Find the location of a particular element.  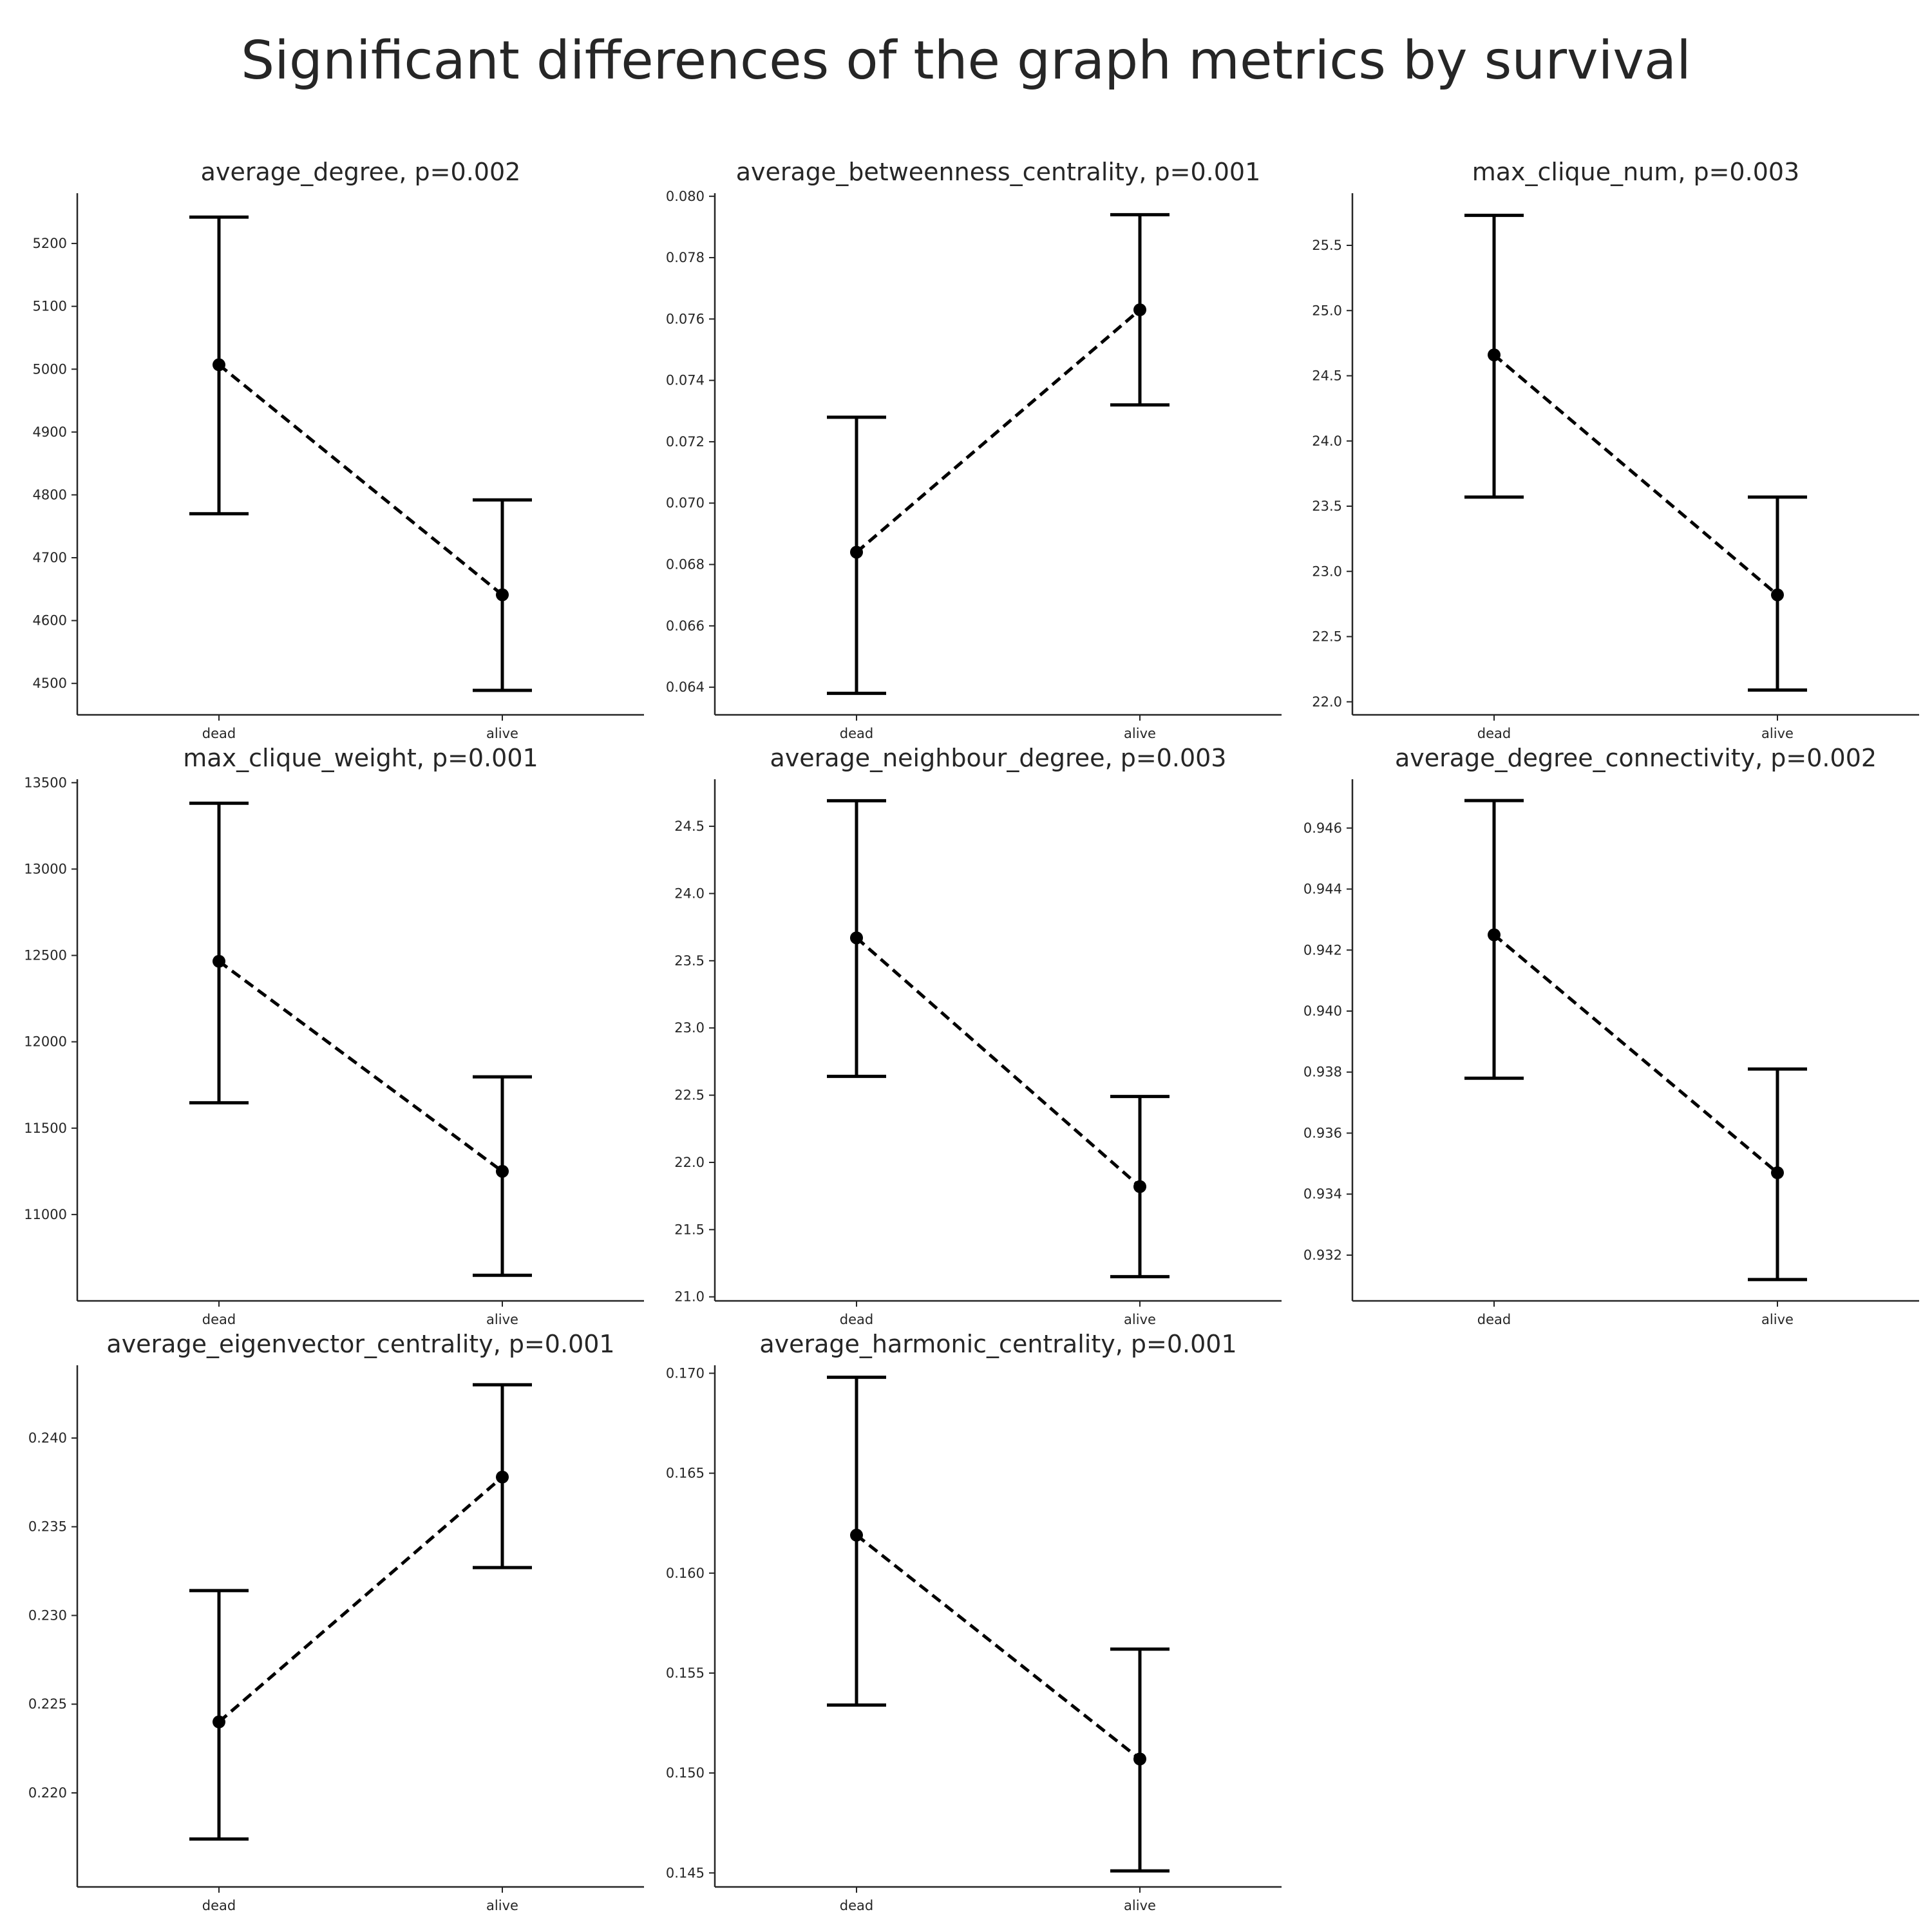

subplot-title: average_degree, p=0.002 is located at coordinates (361, 172).